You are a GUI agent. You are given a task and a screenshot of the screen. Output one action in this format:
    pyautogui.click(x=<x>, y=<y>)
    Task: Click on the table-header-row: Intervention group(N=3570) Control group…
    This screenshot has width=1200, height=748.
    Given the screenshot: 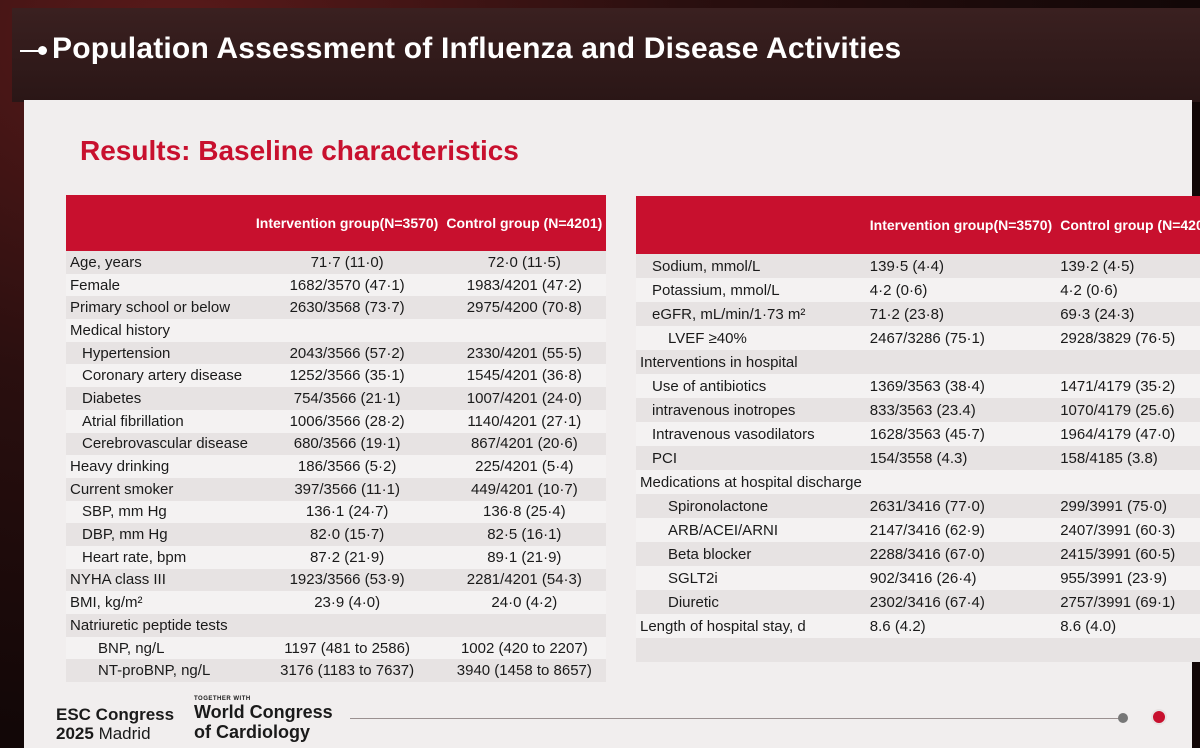 What is the action you would take?
    pyautogui.click(x=918, y=225)
    